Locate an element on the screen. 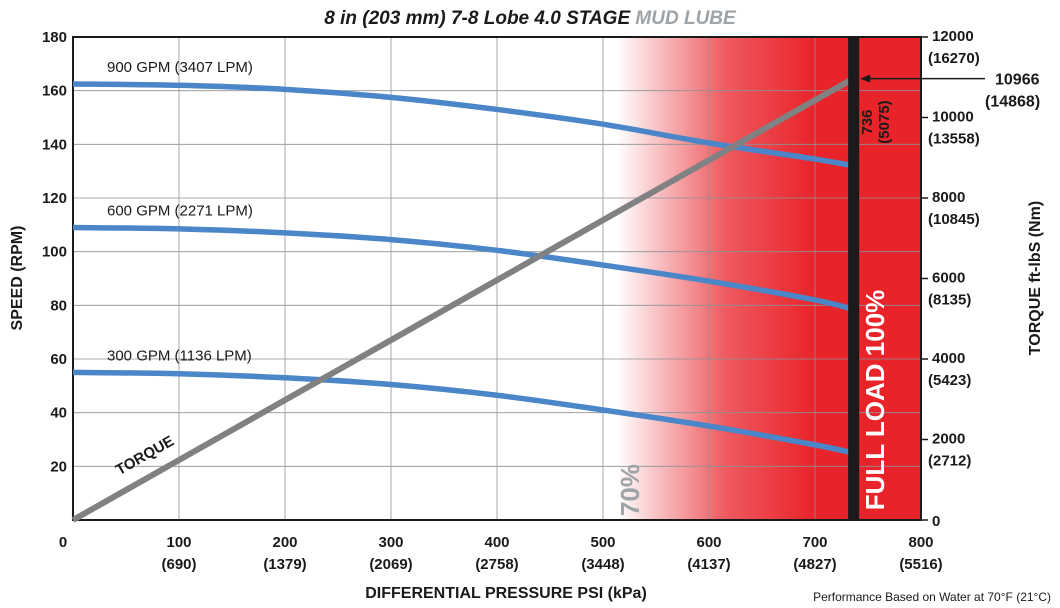 The width and height of the screenshot is (1060, 608). y-right-tick-label: 10000 is located at coordinates (953, 117).